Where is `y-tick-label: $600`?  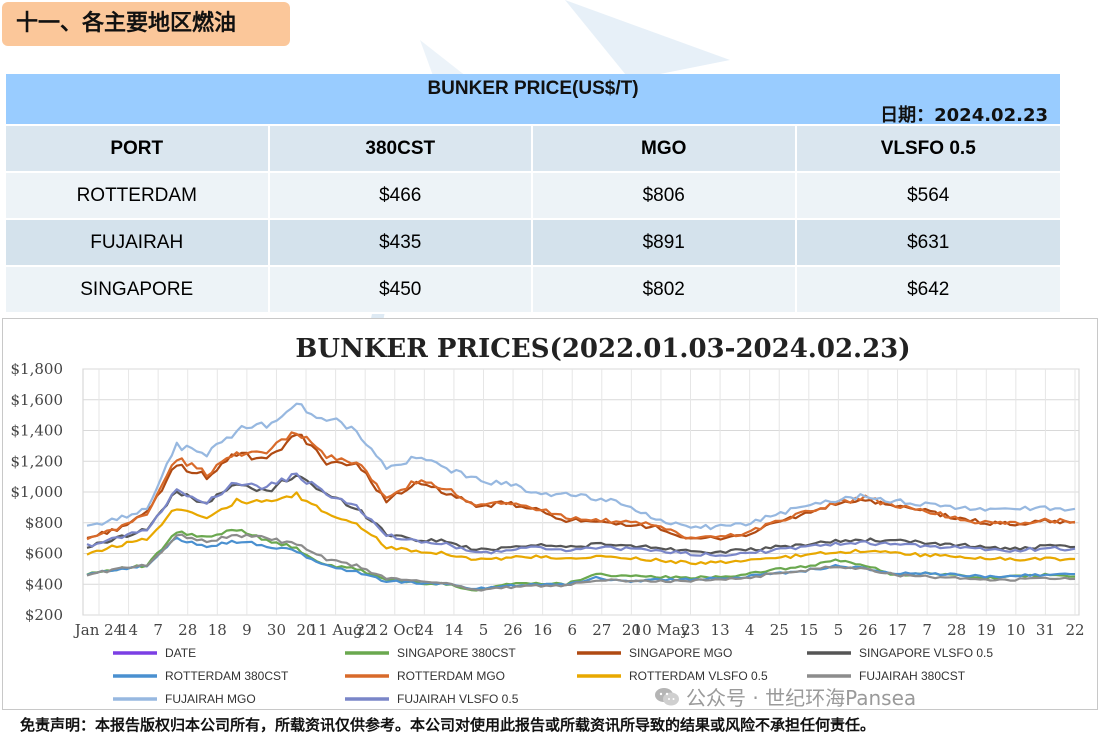 y-tick-label: $600 is located at coordinates (44, 554).